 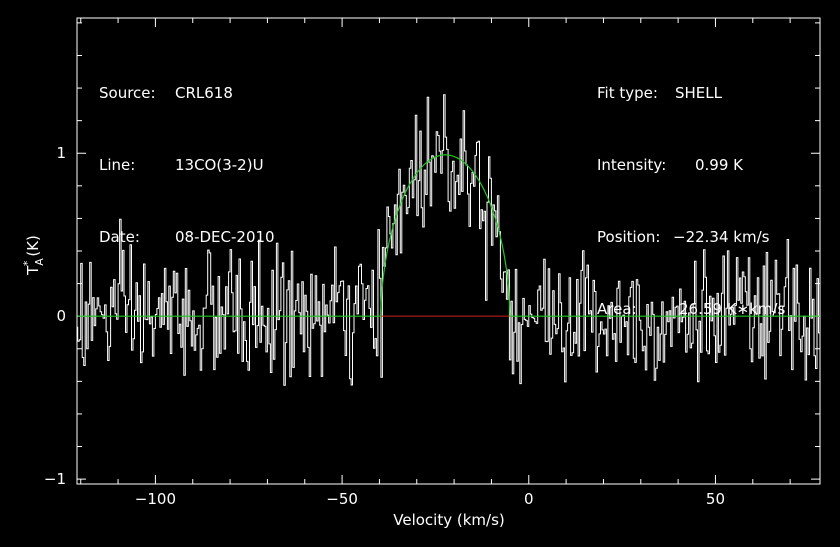 I want to click on y-tick-label: 1, so click(x=61, y=153).